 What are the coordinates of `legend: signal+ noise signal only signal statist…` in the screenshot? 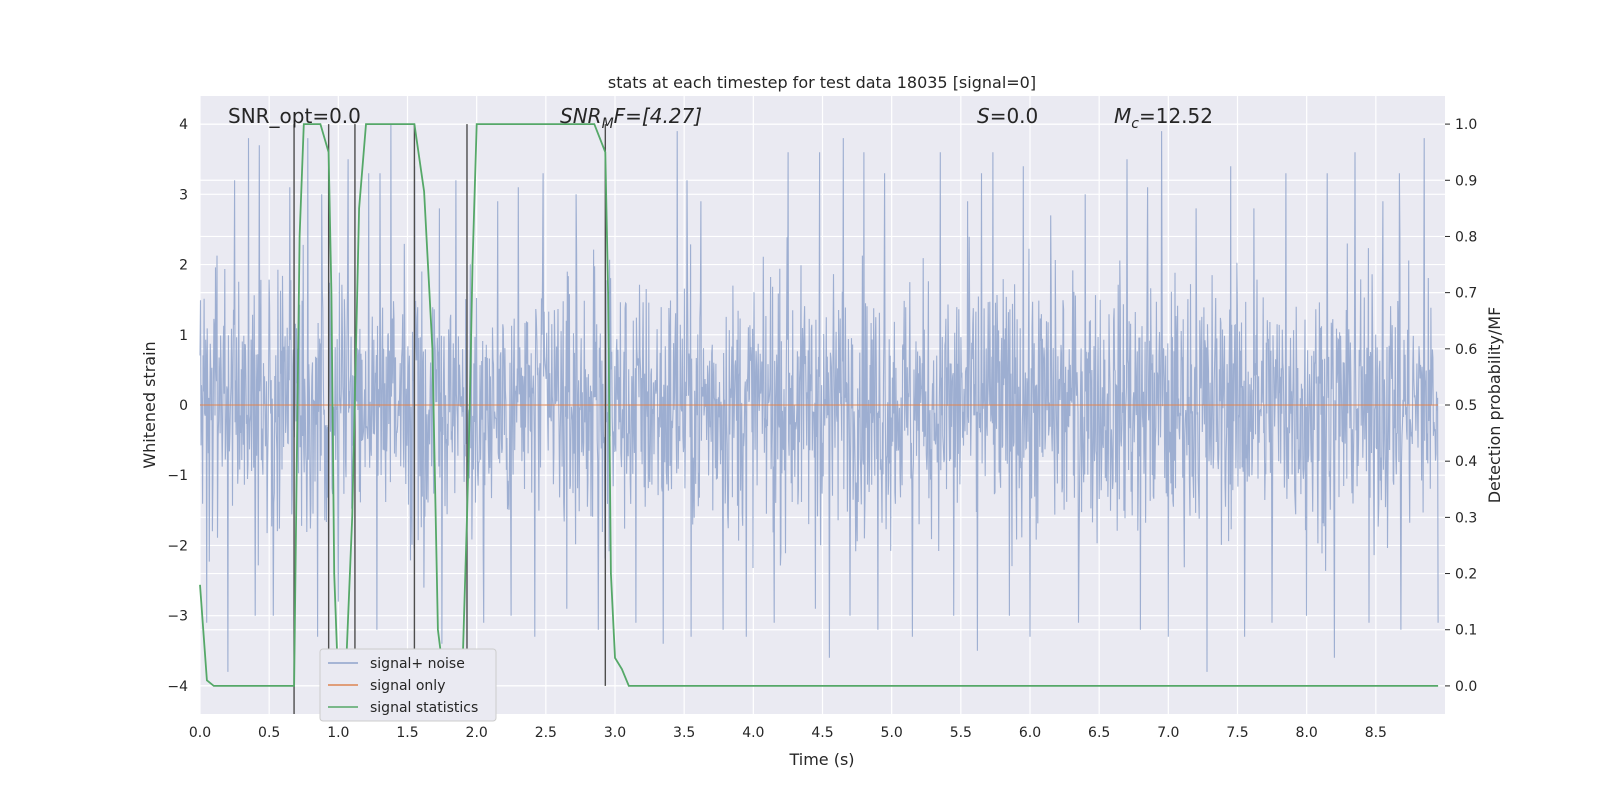 It's located at (408, 685).